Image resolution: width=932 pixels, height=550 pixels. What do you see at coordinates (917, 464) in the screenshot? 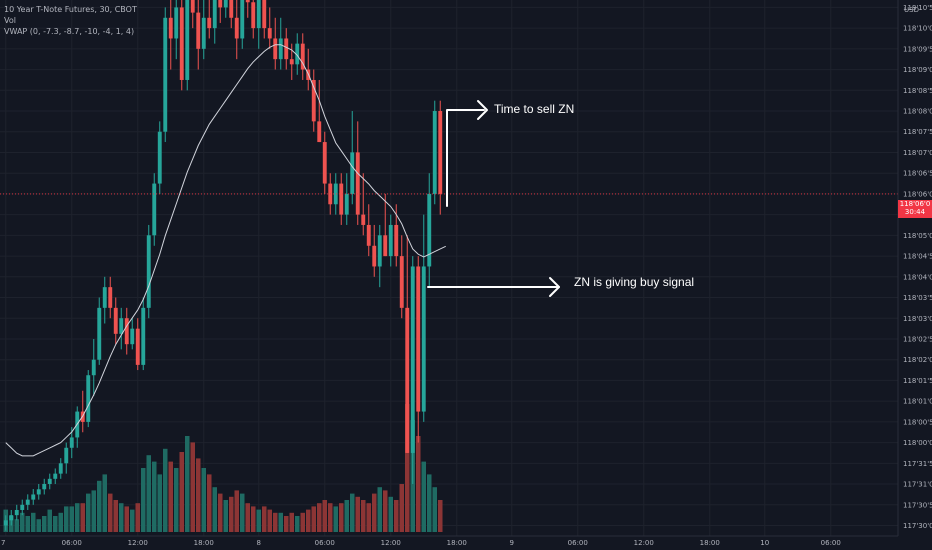
I see `price-tick-label: 117'31'5` at bounding box center [917, 464].